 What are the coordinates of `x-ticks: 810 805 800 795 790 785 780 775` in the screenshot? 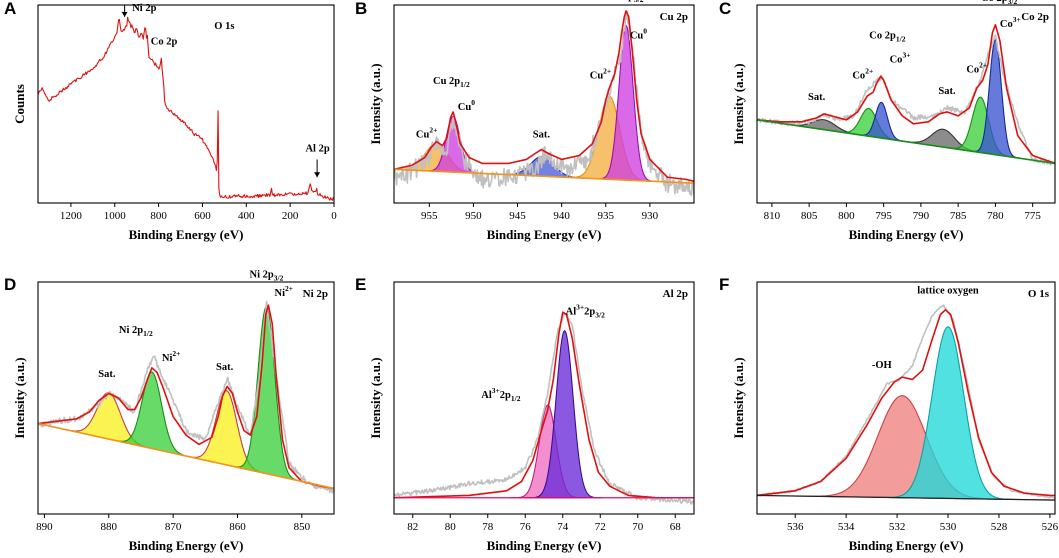 It's located at (902, 212).